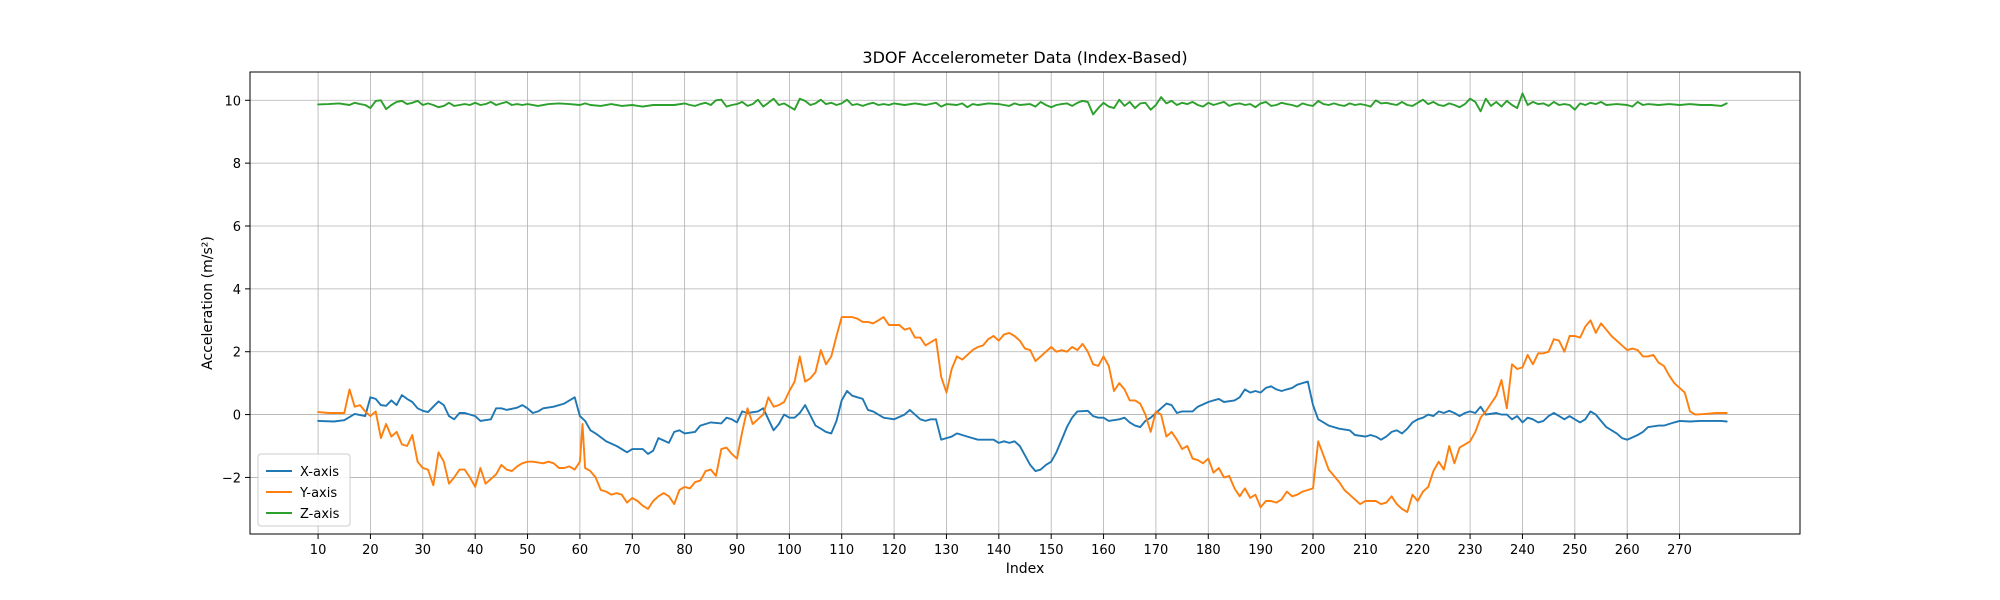 Image resolution: width=2000 pixels, height=600 pixels. I want to click on x-tick-label: 160, so click(1103, 550).